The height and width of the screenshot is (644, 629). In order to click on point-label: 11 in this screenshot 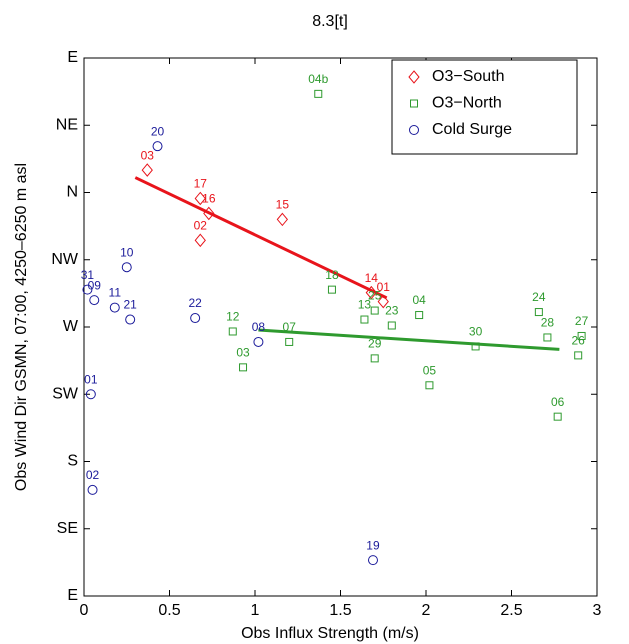, I will do `click(115, 293)`.